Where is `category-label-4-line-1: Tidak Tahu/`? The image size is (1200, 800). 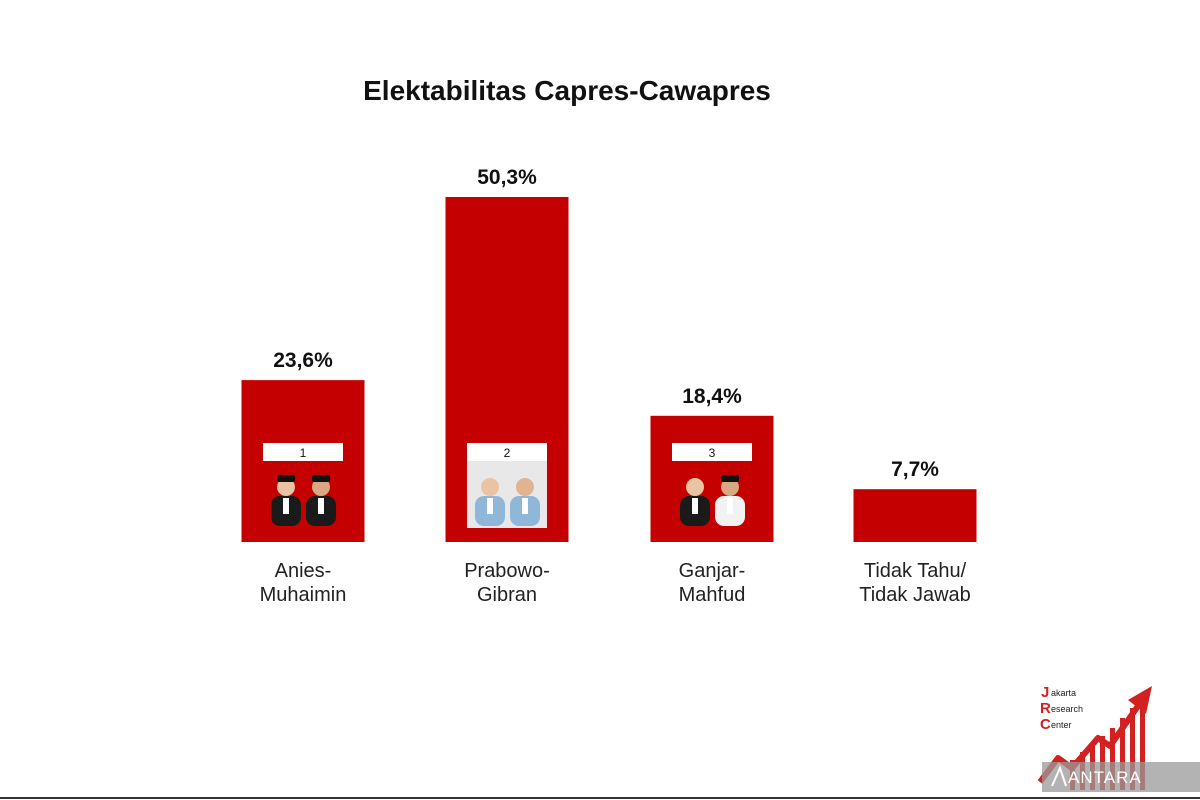 category-label-4-line-1: Tidak Tahu/ is located at coordinates (915, 571).